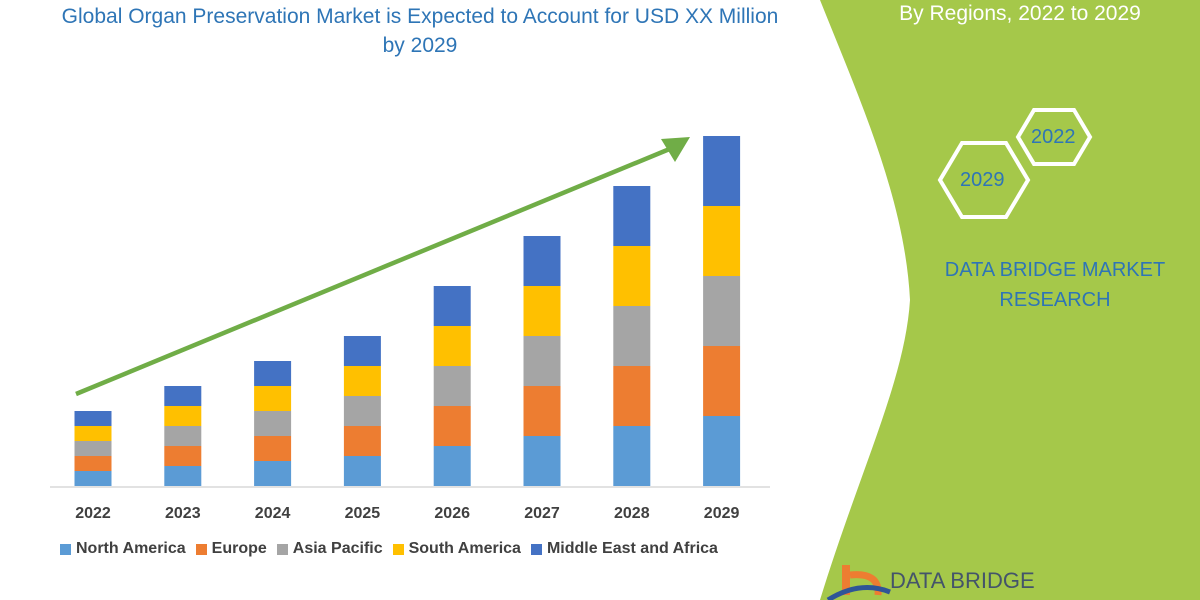 The width and height of the screenshot is (1200, 600). I want to click on legend-item: North America, so click(123, 549).